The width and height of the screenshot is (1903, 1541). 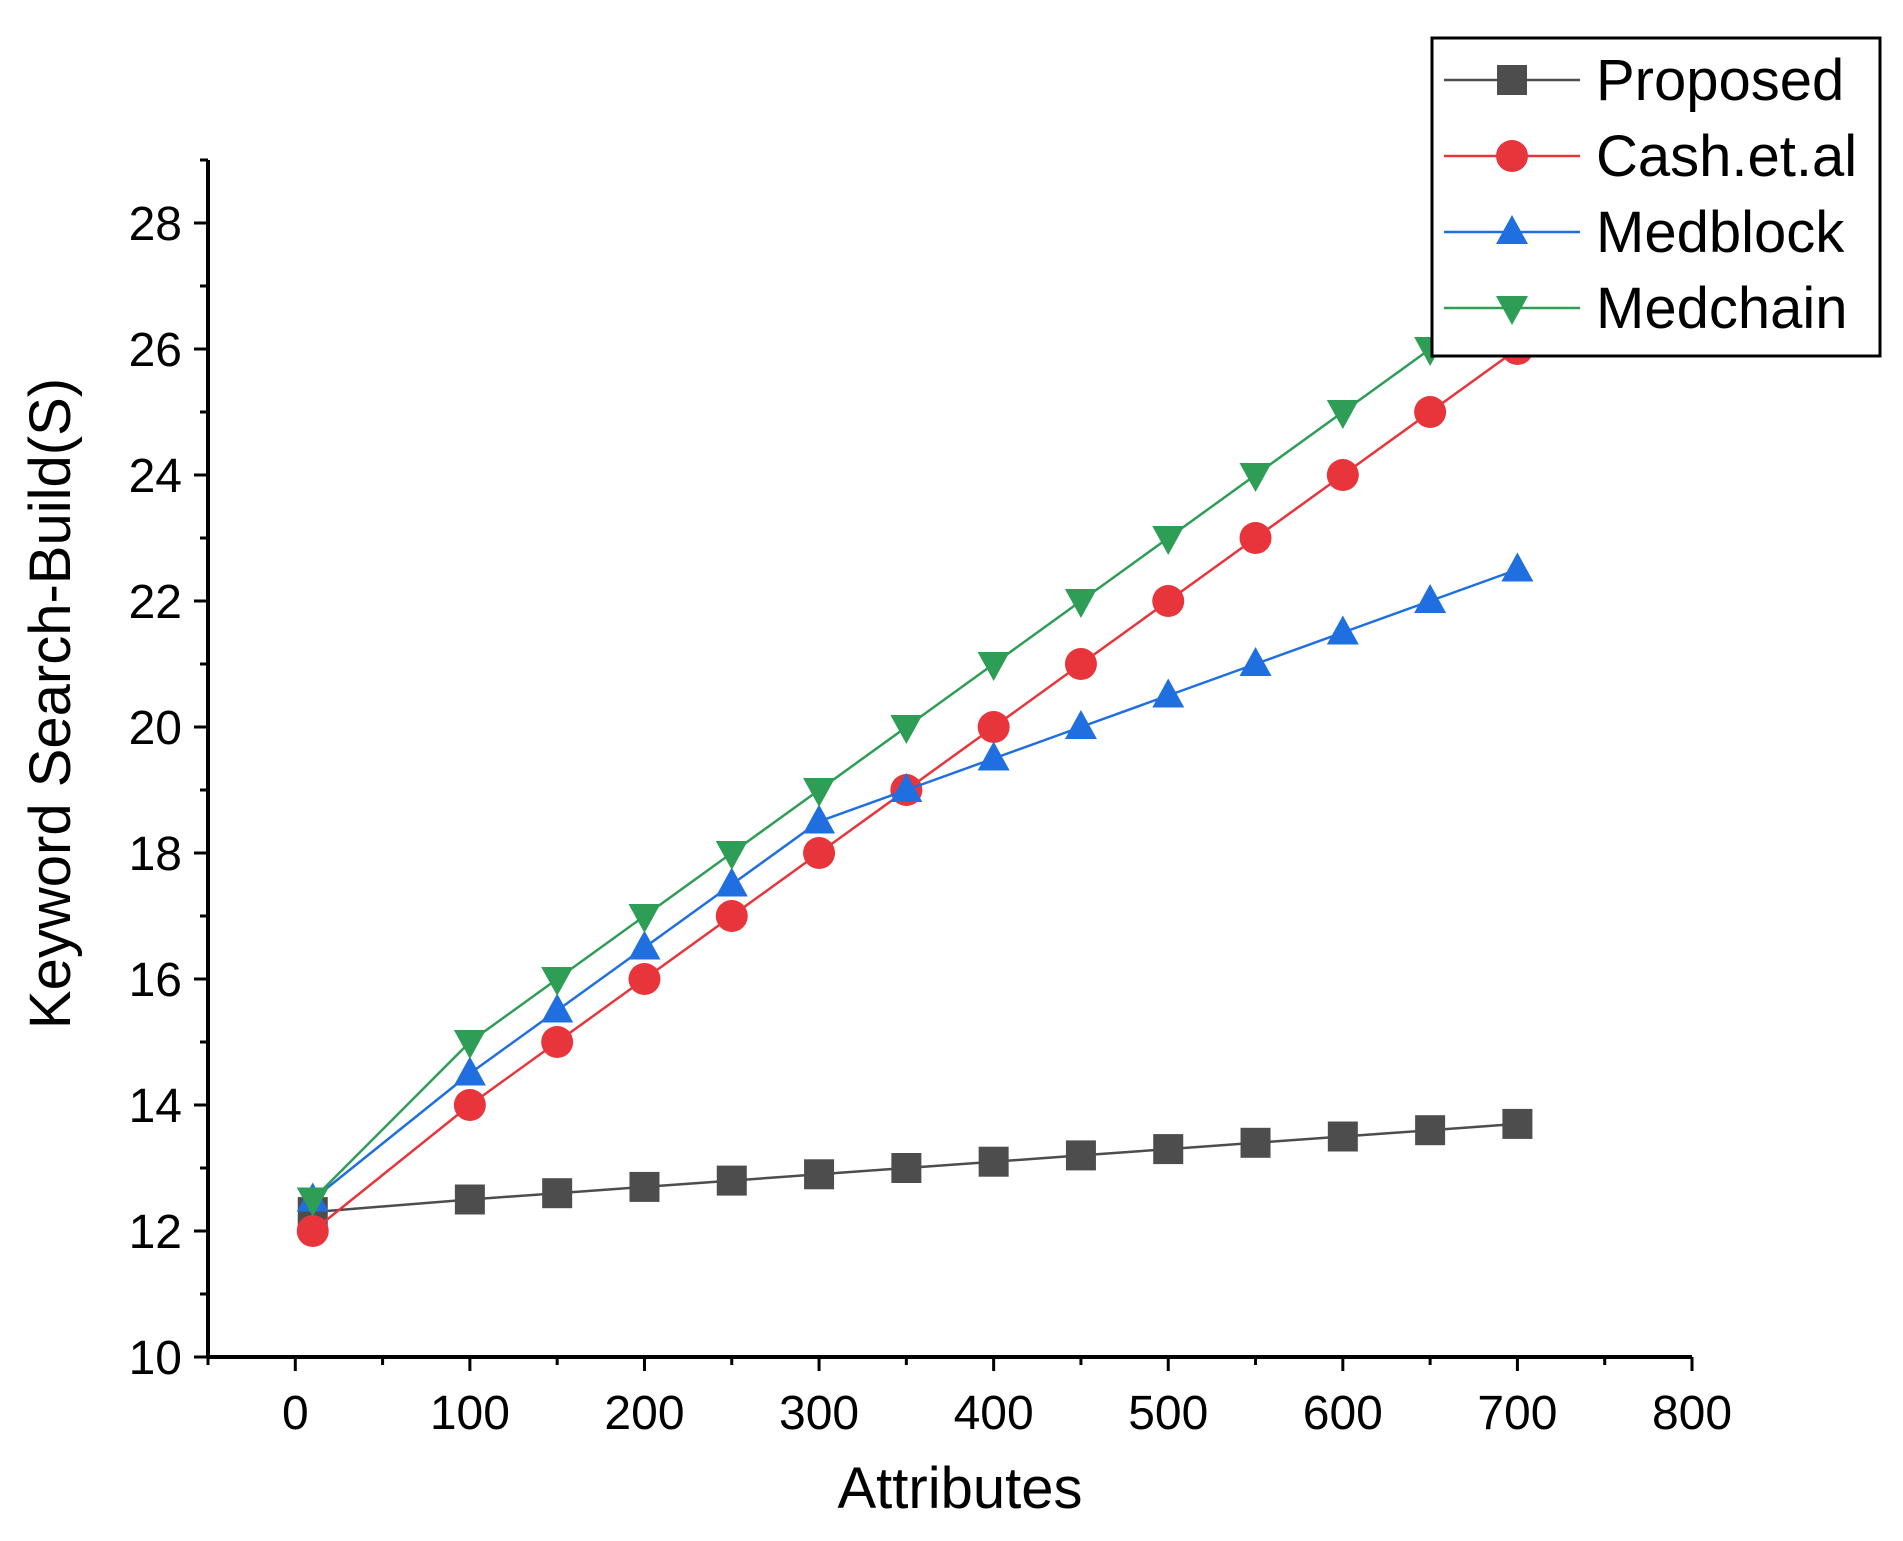 What do you see at coordinates (1512, 80) in the screenshot?
I see `legend-marker-proposed` at bounding box center [1512, 80].